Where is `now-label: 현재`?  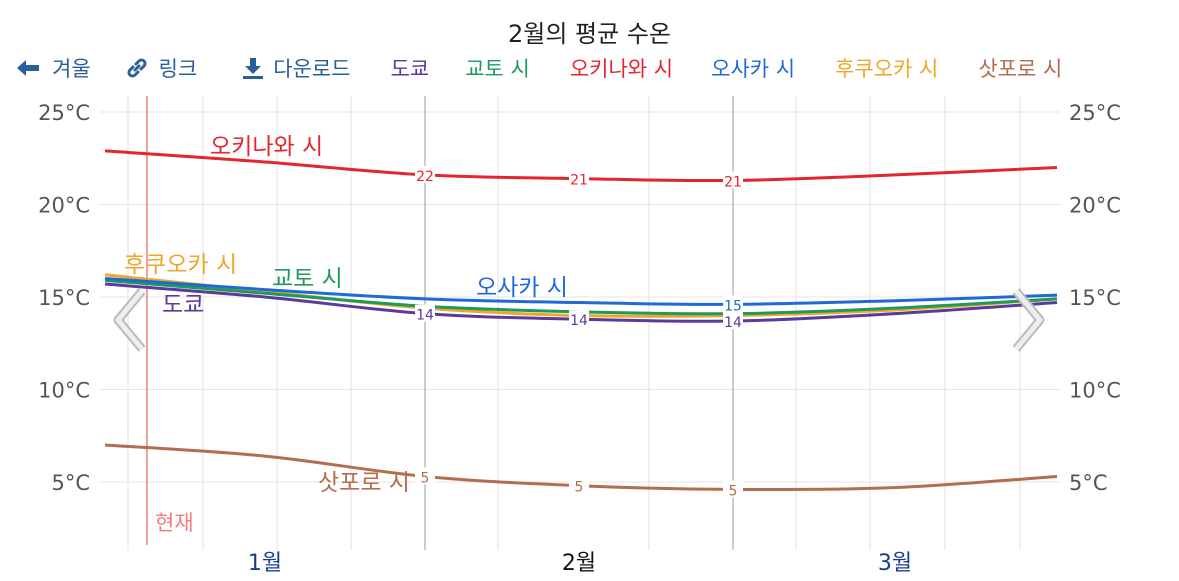
now-label: 현재 is located at coordinates (174, 523).